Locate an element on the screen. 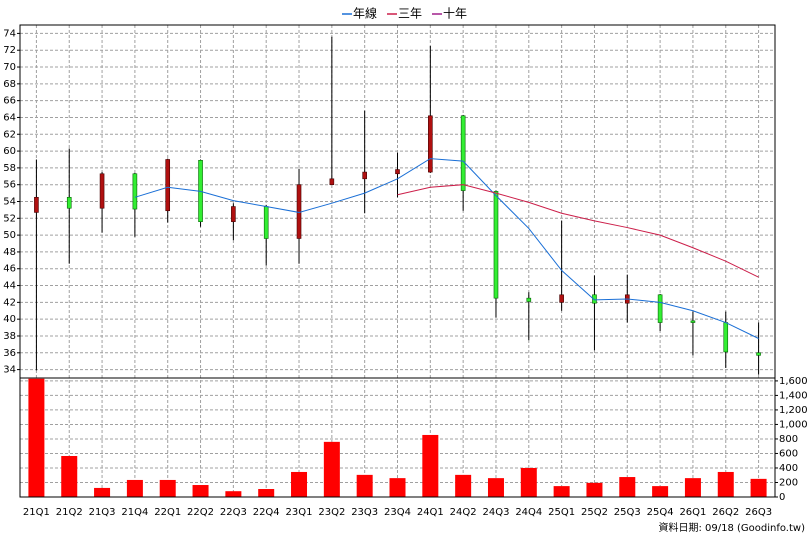  y2-tick-label: 200 is located at coordinates (788, 482).